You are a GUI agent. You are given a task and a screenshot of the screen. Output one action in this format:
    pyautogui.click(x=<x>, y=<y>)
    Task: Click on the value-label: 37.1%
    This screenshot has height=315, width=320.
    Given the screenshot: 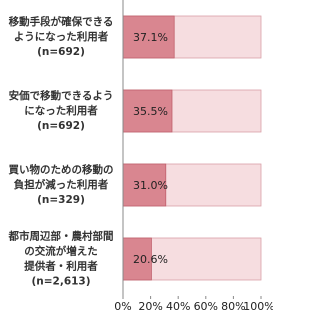 What is the action you would take?
    pyautogui.click(x=150, y=37)
    